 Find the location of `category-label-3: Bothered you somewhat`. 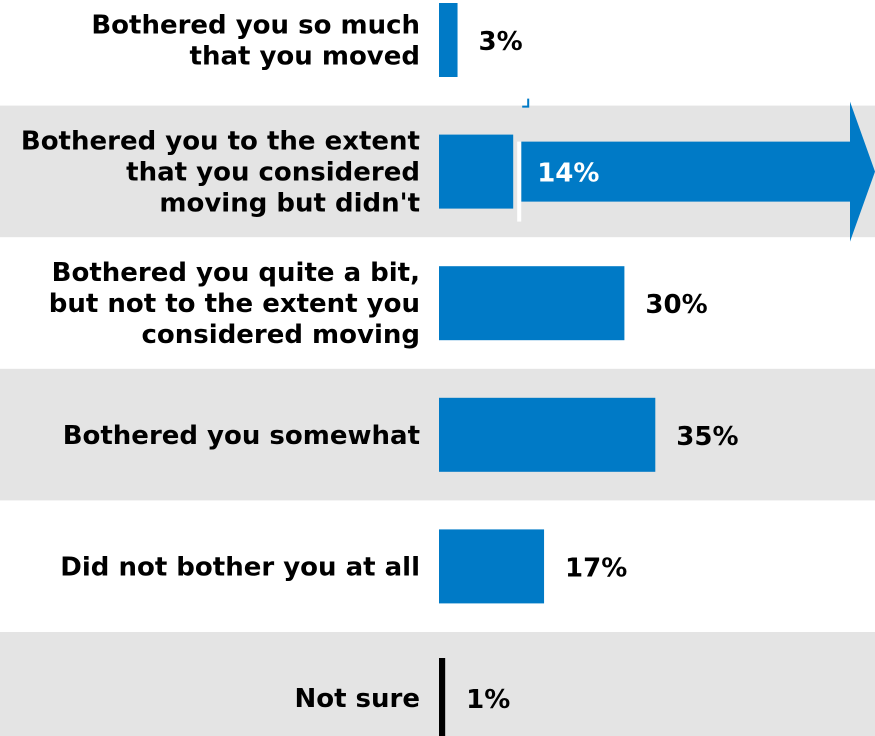

category-label-3: Bothered you somewhat is located at coordinates (241, 436).